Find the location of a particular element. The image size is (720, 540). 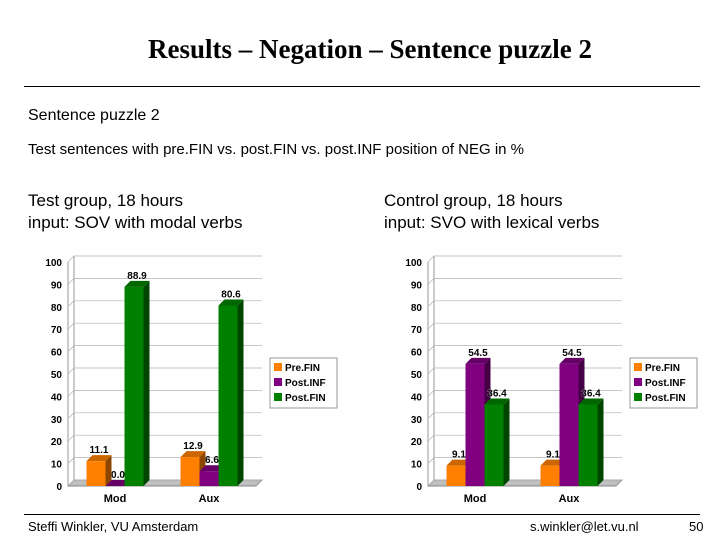

data-label: 11.1 is located at coordinates (99, 450).